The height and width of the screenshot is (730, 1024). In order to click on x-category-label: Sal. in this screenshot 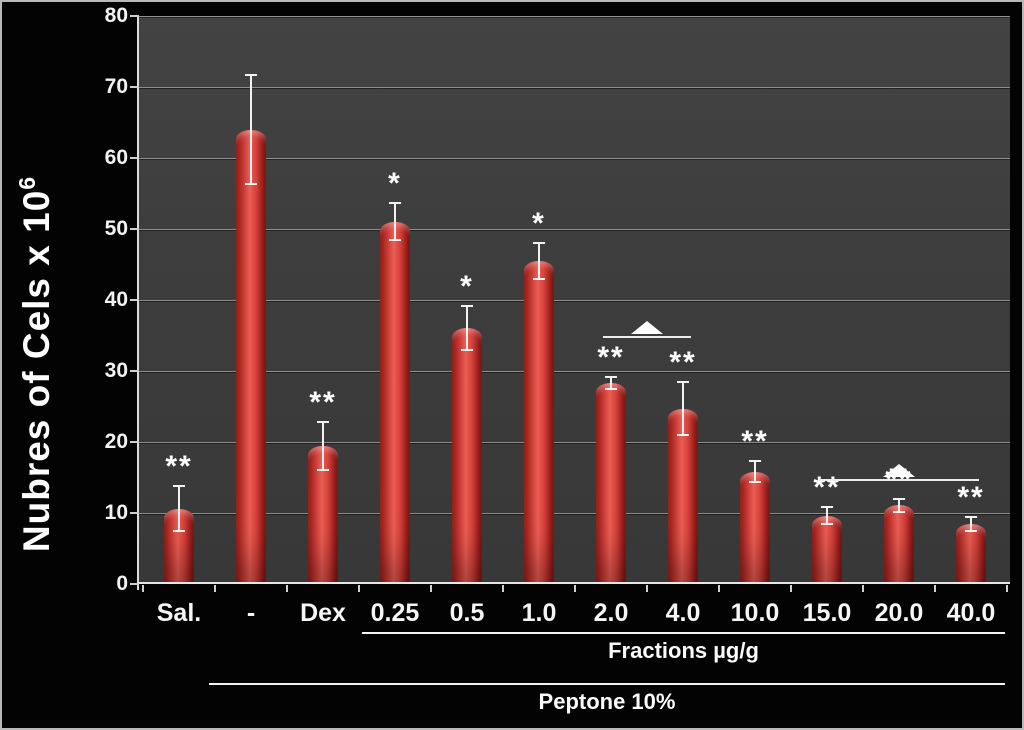, I will do `click(179, 613)`.